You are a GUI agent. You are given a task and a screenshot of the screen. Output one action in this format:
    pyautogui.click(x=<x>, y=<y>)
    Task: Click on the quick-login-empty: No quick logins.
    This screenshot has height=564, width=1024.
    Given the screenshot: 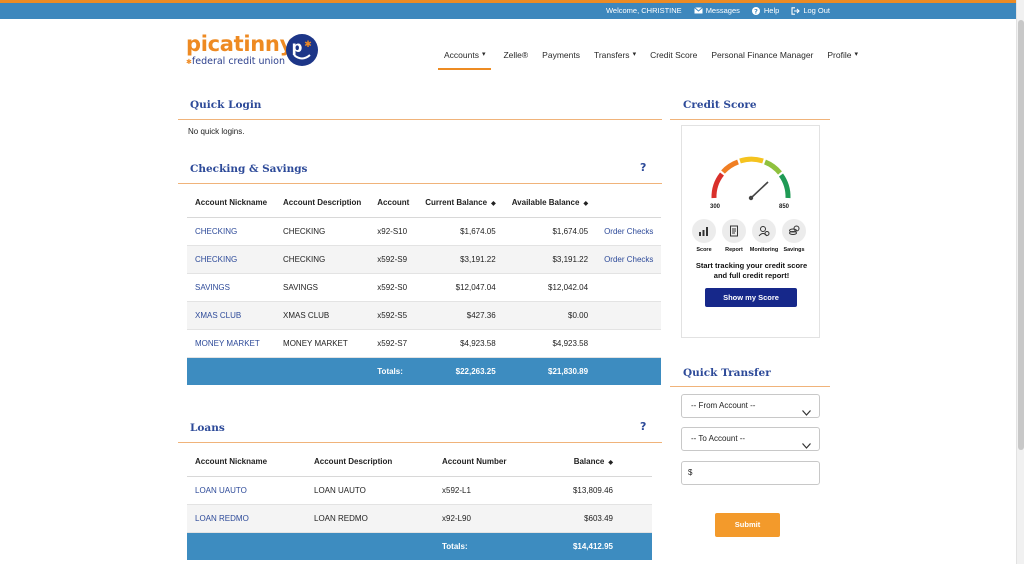 What is the action you would take?
    pyautogui.click(x=216, y=131)
    